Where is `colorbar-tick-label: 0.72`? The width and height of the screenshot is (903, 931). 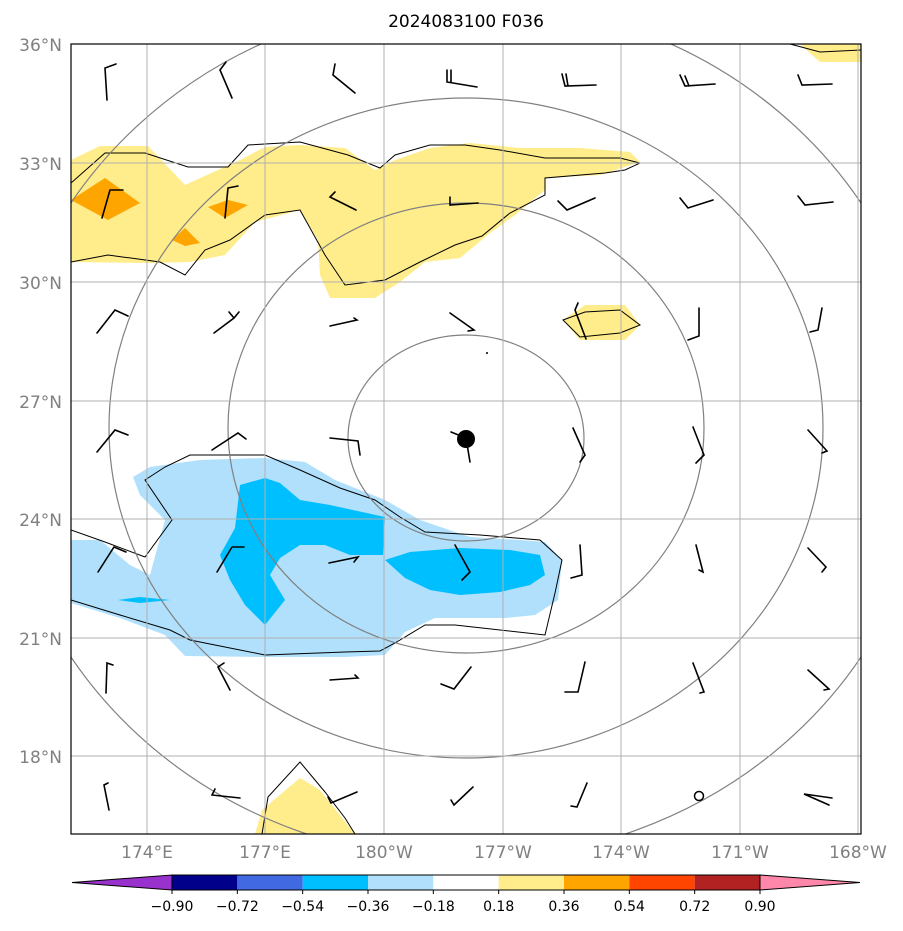 colorbar-tick-label: 0.72 is located at coordinates (694, 907).